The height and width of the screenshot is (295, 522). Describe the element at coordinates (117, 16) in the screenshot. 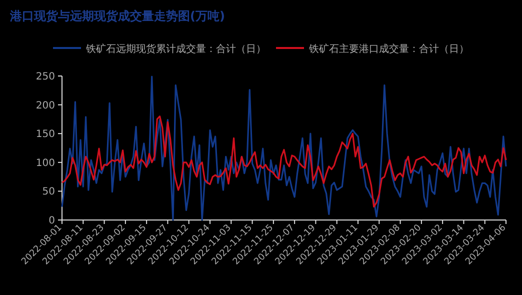

I see `chart-title: 港口现货与远期现货成交量走势图(万吨)` at that location.